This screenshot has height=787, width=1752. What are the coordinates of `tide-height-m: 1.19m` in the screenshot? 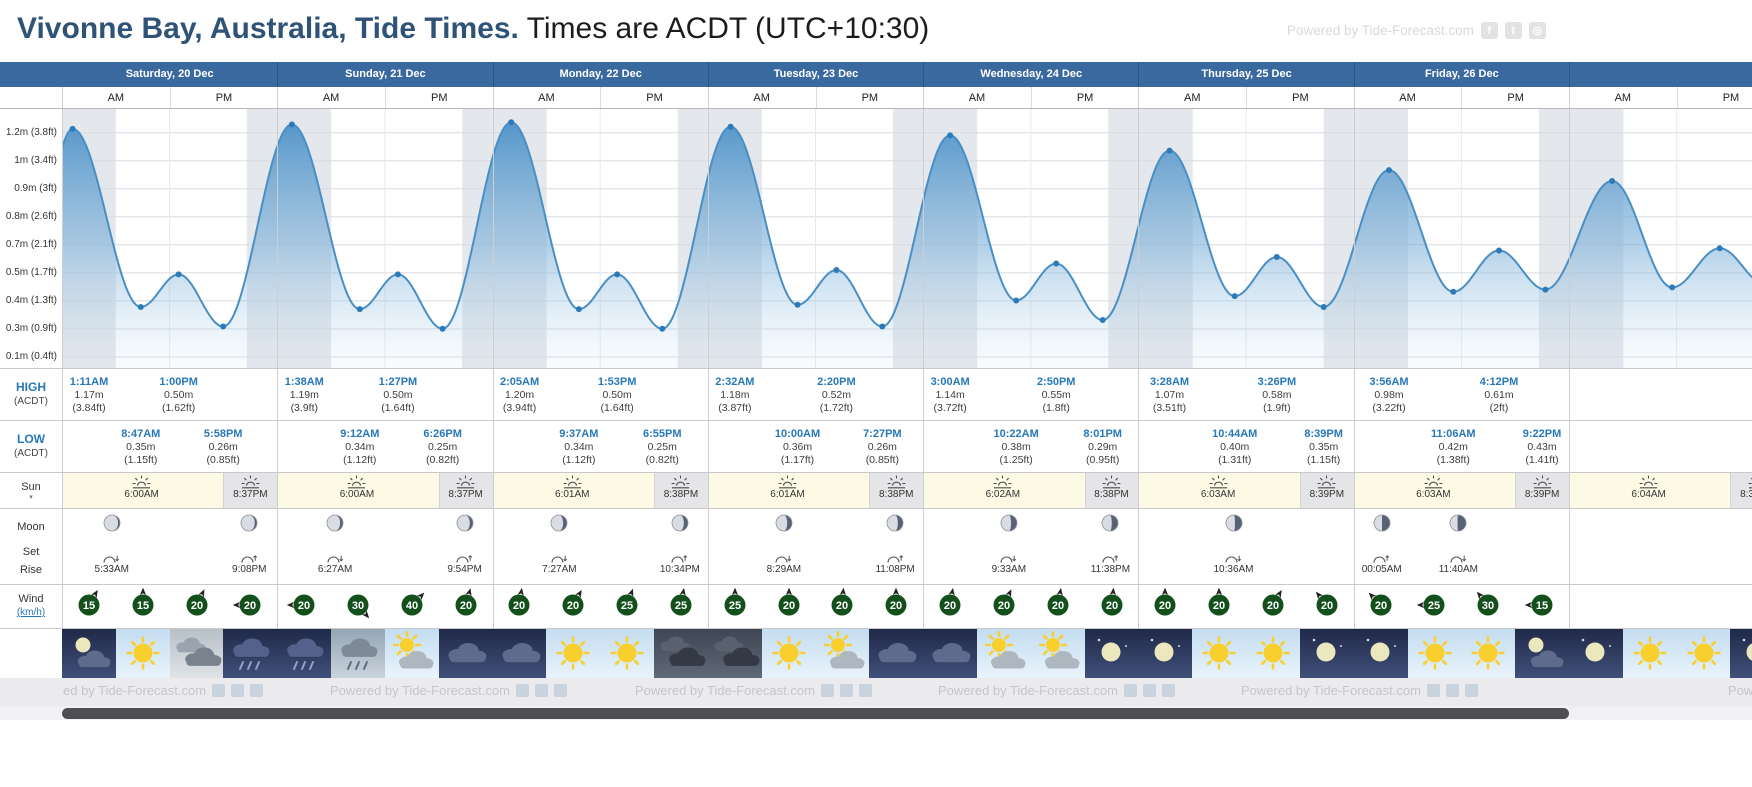 It's located at (304, 395).